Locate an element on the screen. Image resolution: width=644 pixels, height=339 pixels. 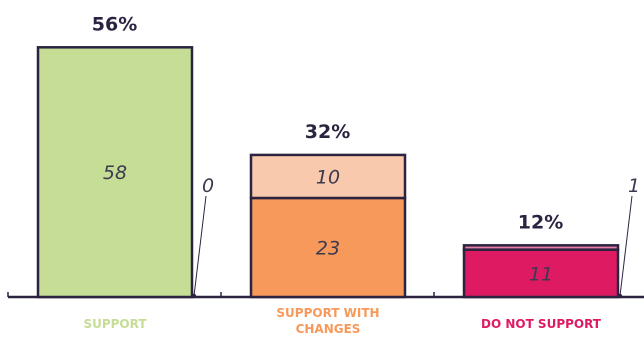
percent-label: 32% is located at coordinates (327, 132).